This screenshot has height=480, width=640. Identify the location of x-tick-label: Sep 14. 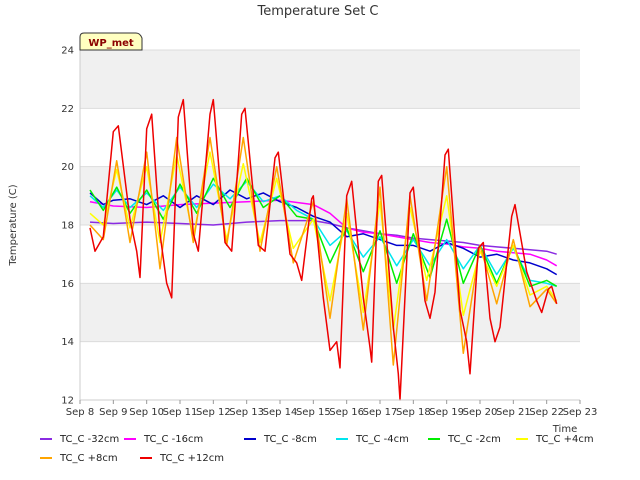
(280, 412).